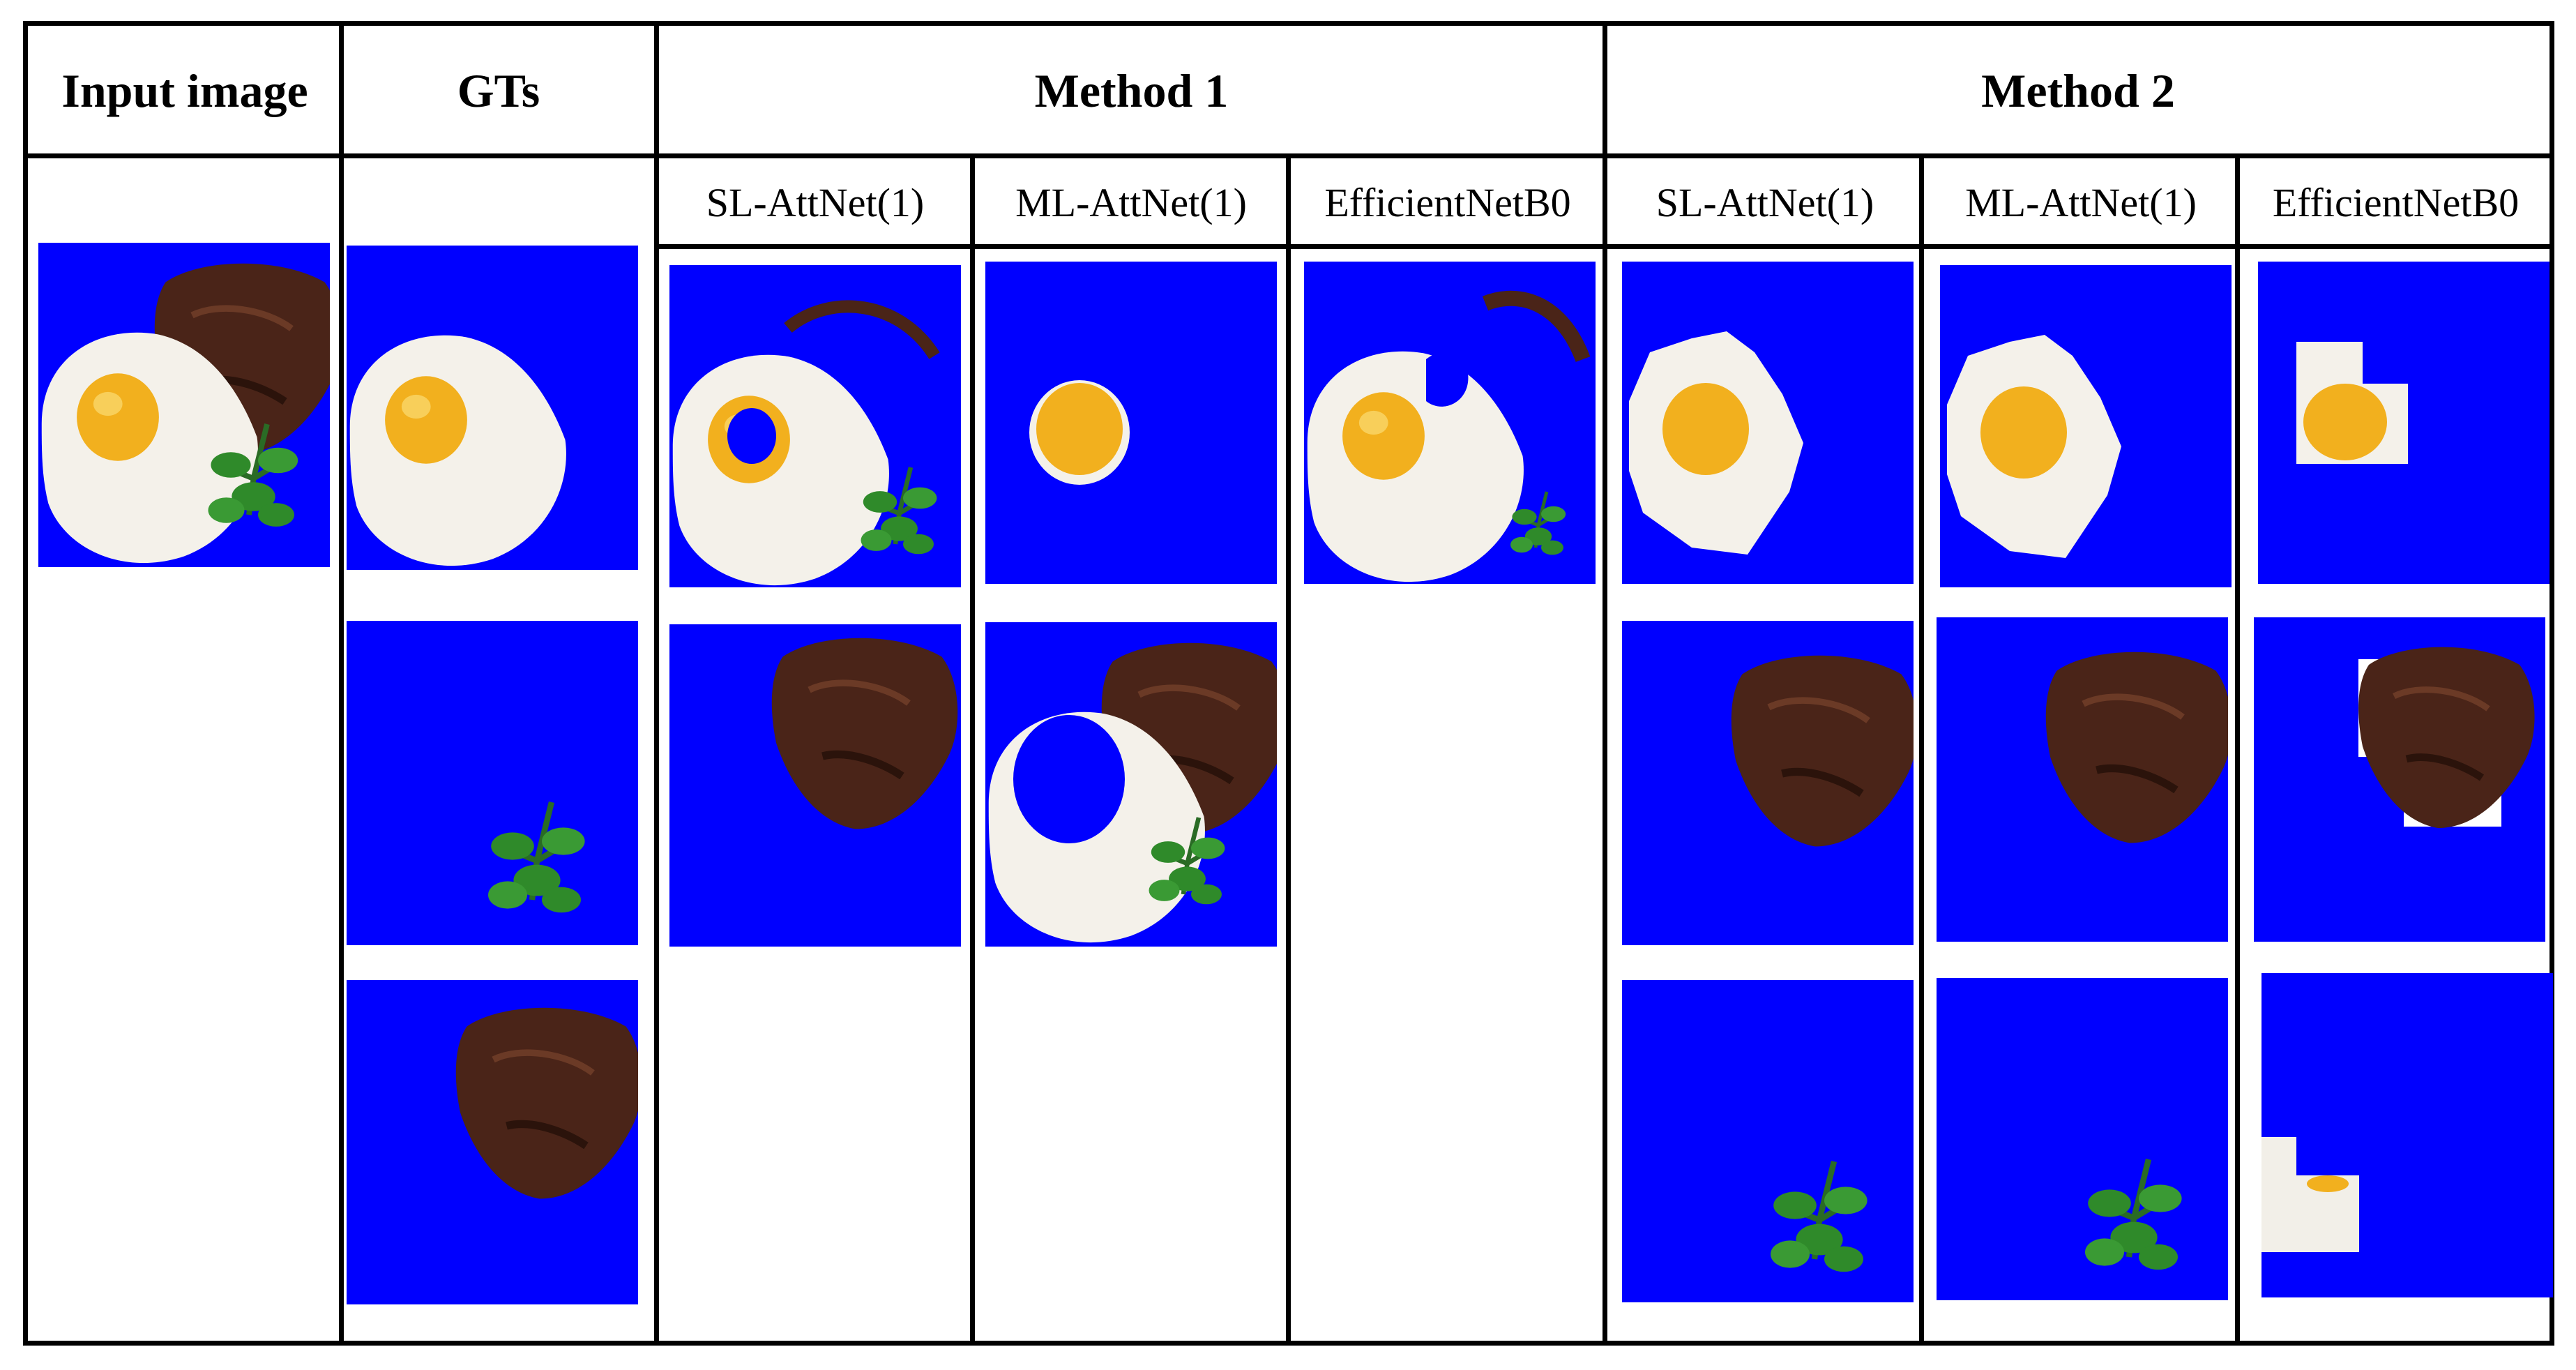  Describe the element at coordinates (1131, 784) in the screenshot. I see `m1-ml-meat-prediction` at that location.